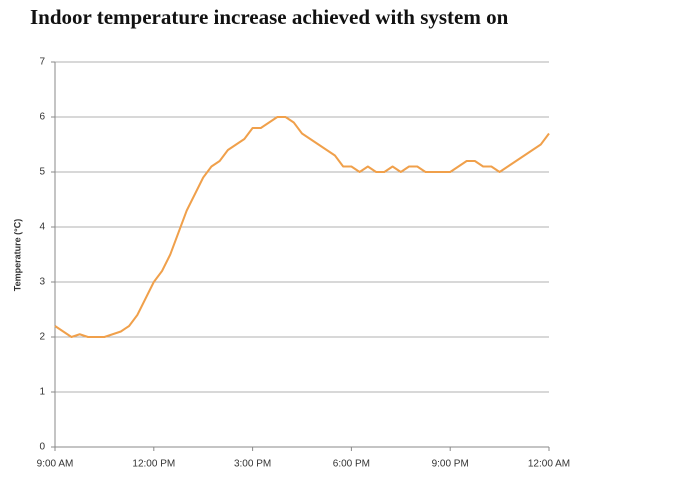  I want to click on y-tick-label: 3, so click(42, 282).